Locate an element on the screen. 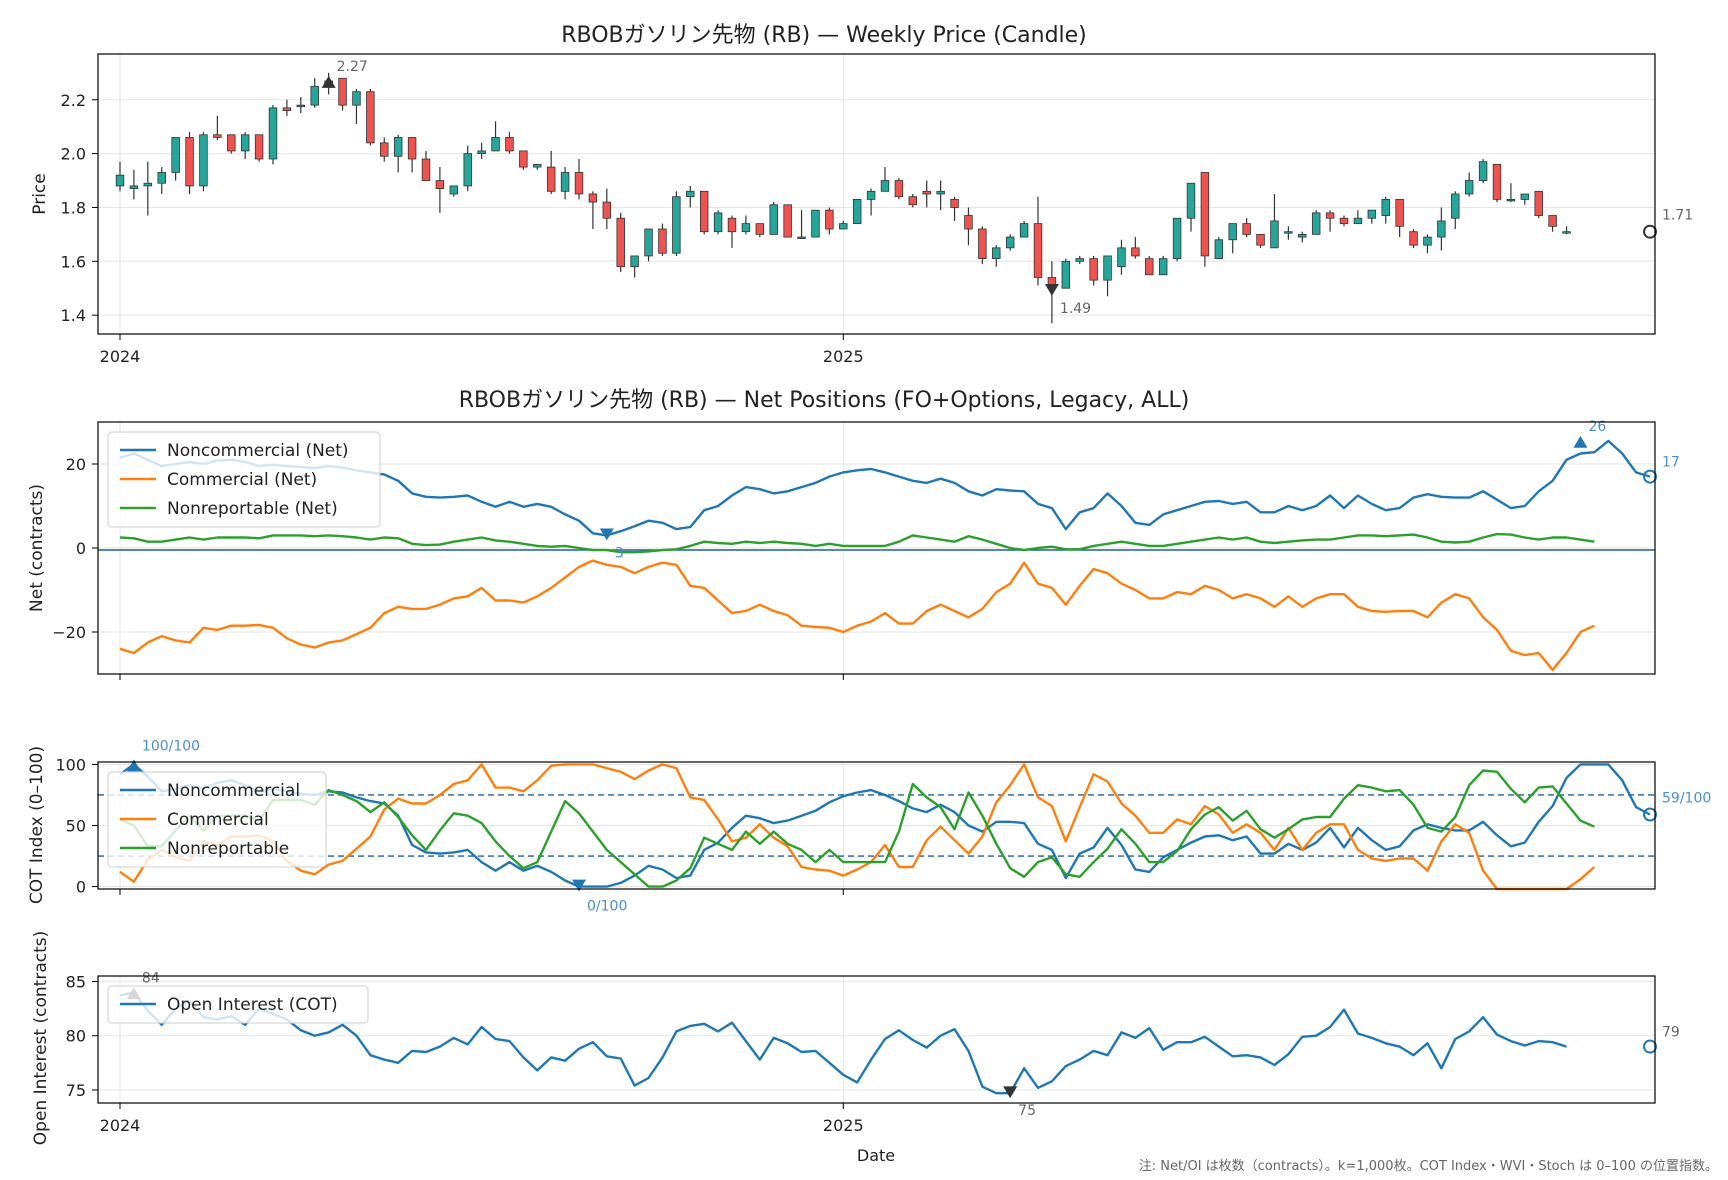 This screenshot has width=1728, height=1180. price-chart-title: RBOBガソリン先物 (RB) — Weekly Price (Candle) is located at coordinates (824, 35).